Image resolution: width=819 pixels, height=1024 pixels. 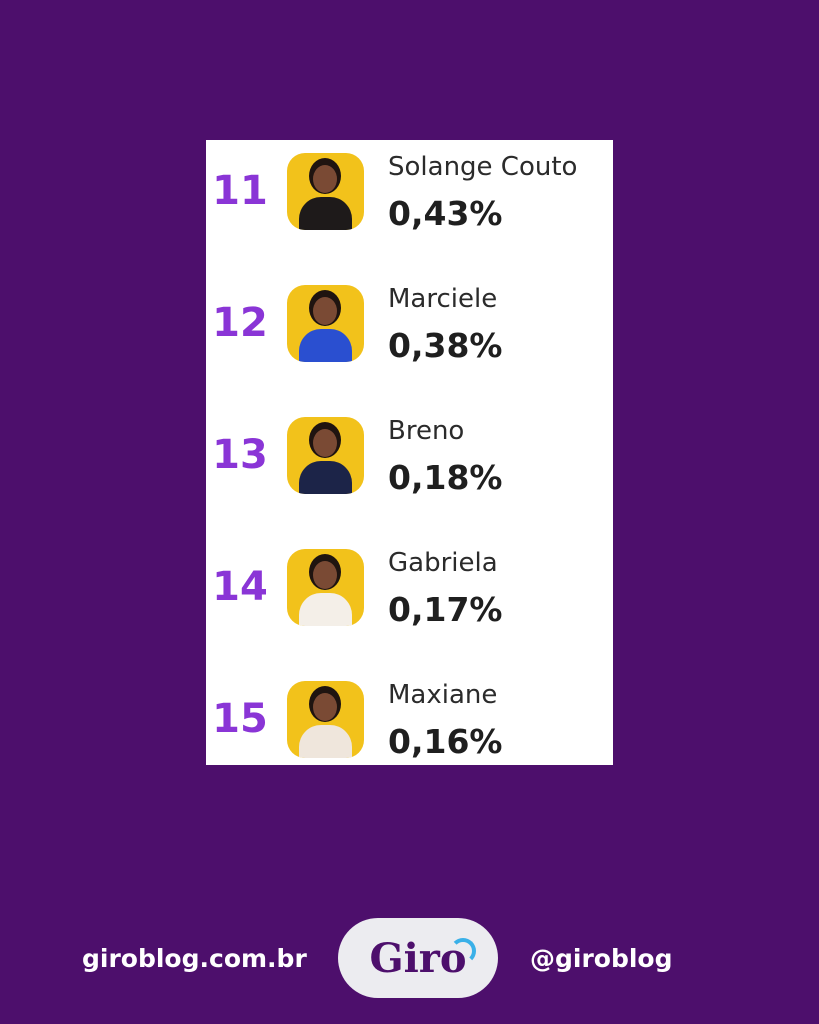 I want to click on vote-percent: 0,43%, so click(x=445, y=213).